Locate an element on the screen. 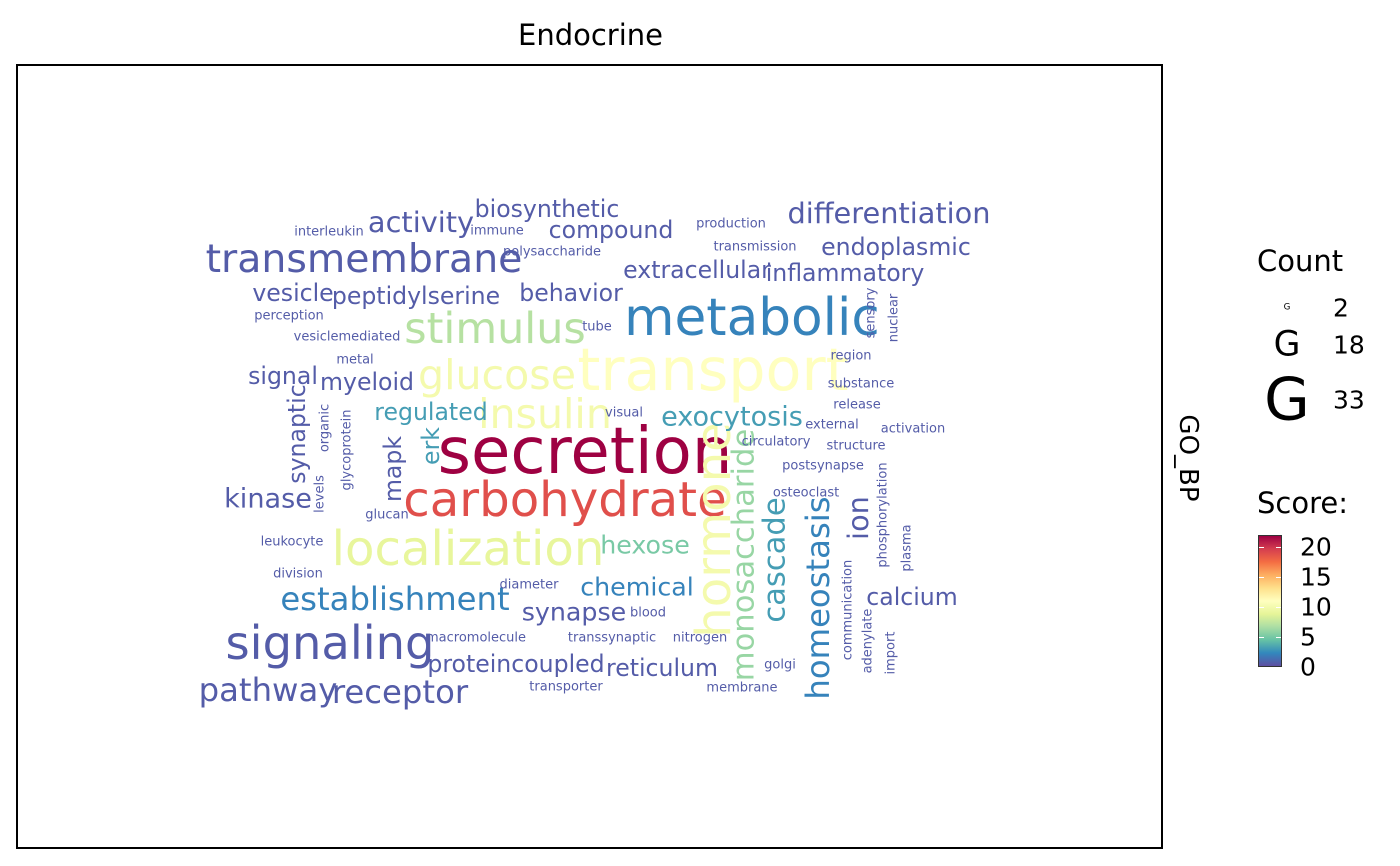  word-region: region is located at coordinates (850, 356).